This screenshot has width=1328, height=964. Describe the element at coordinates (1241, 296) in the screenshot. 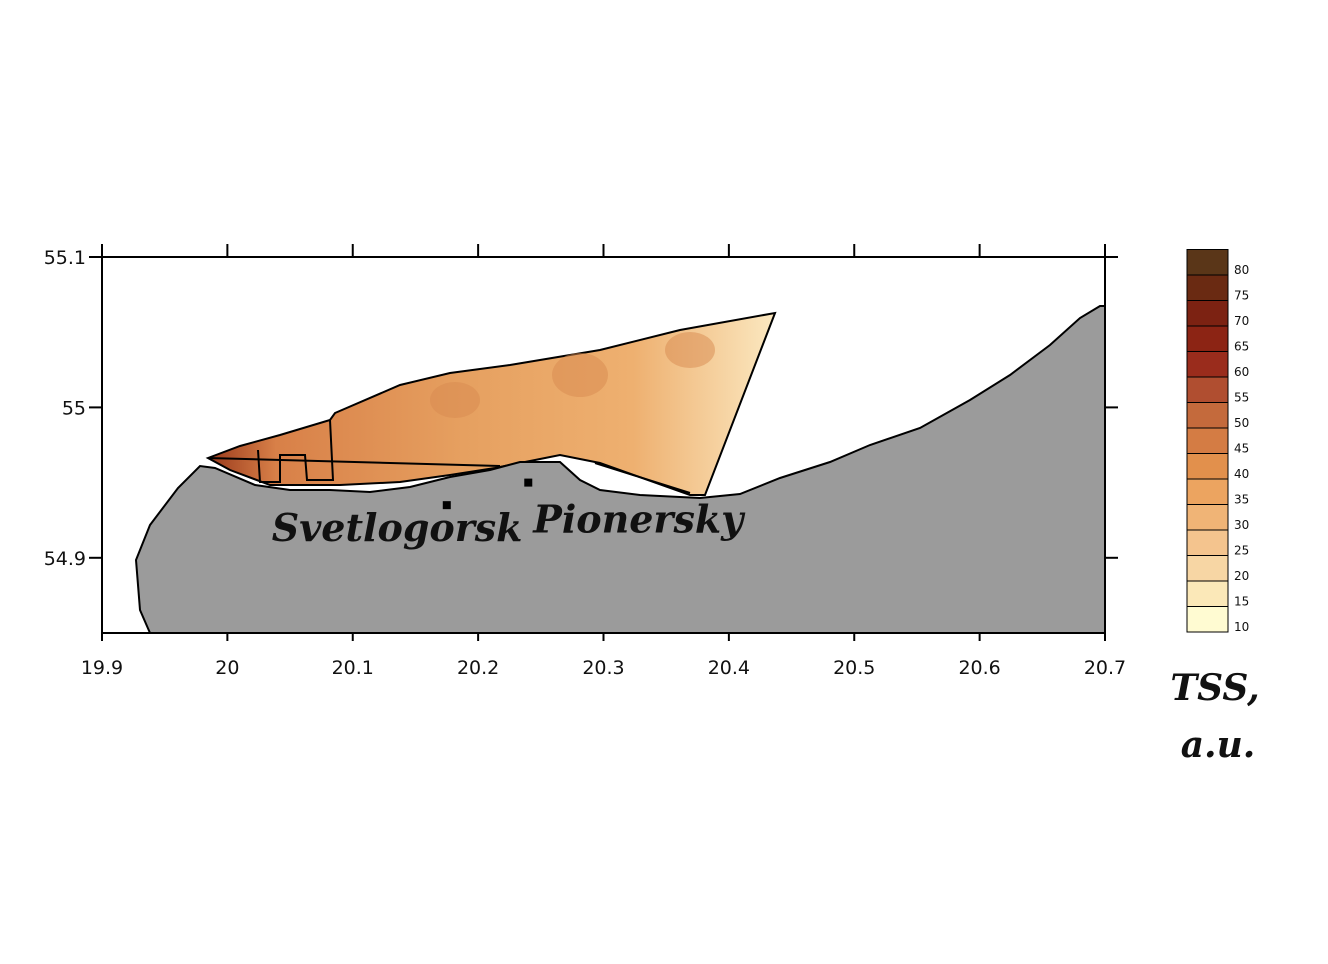

I see `colorbar-label: 75` at that location.